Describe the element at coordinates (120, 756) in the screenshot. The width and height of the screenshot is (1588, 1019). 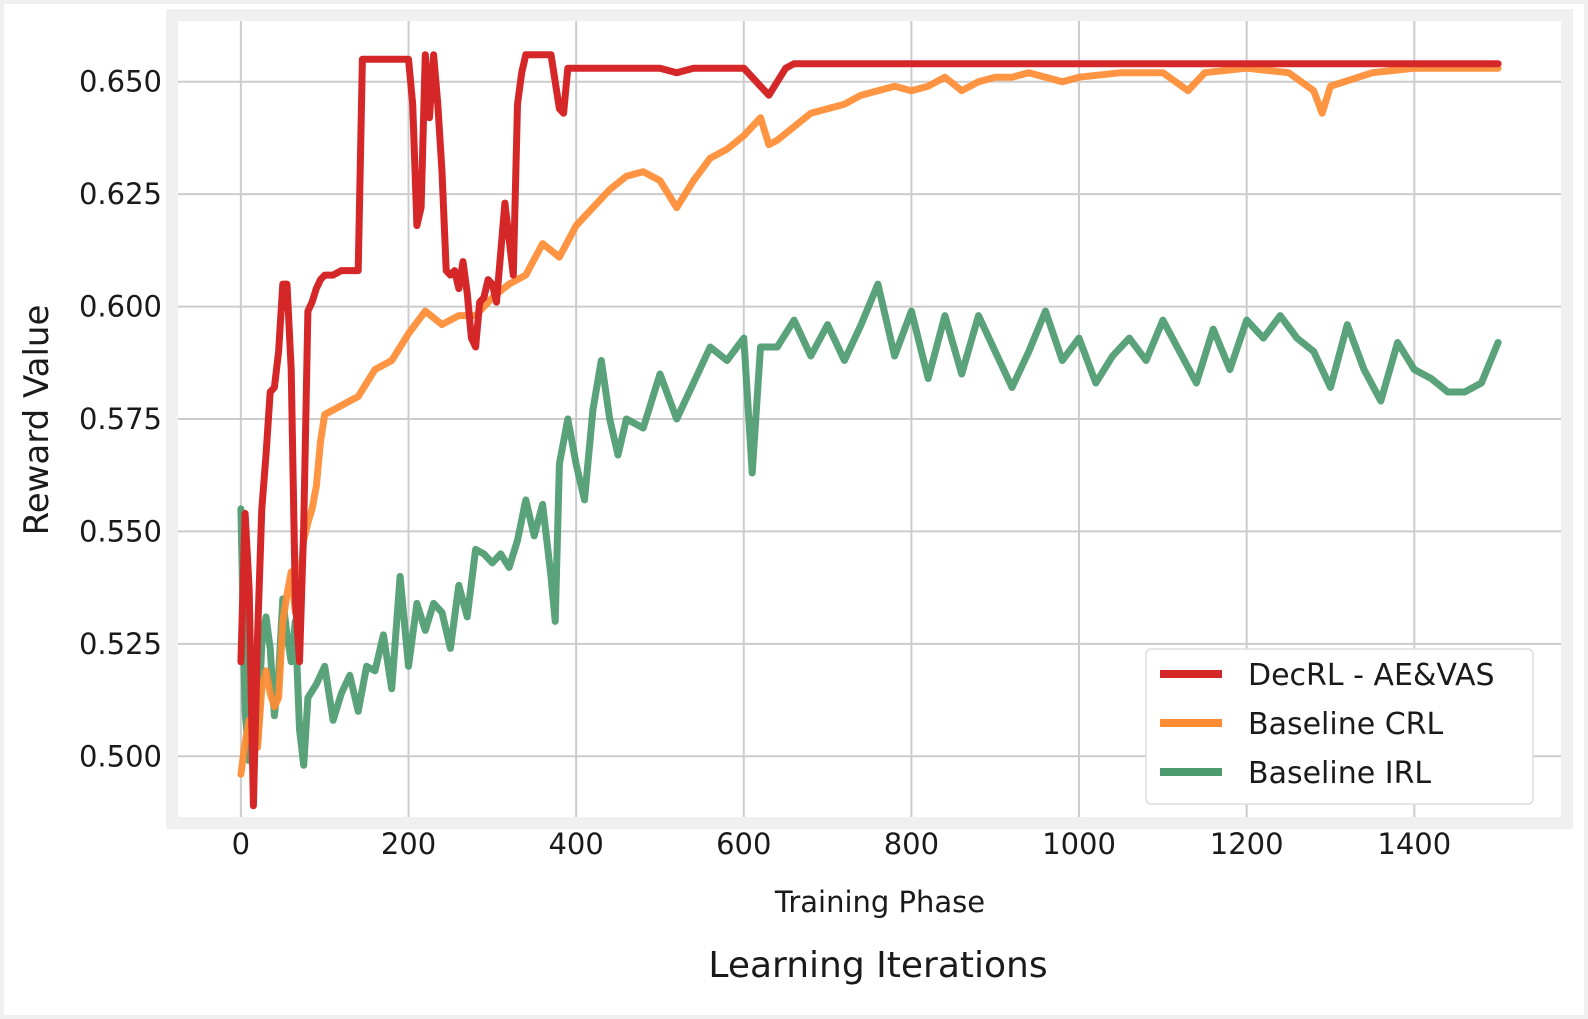
I see `y-tick-label: 0.500` at that location.